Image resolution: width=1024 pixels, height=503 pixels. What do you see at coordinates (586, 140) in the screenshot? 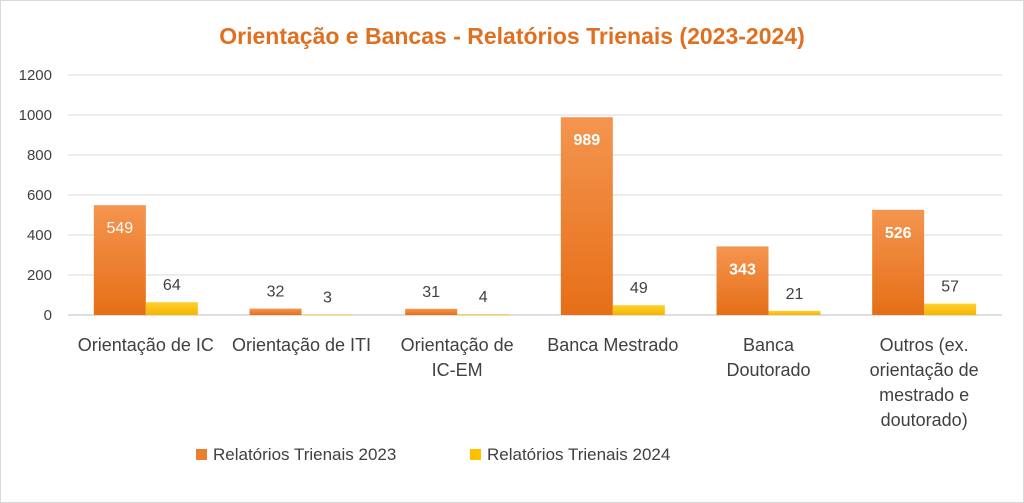
I see `data-label: 989` at bounding box center [586, 140].